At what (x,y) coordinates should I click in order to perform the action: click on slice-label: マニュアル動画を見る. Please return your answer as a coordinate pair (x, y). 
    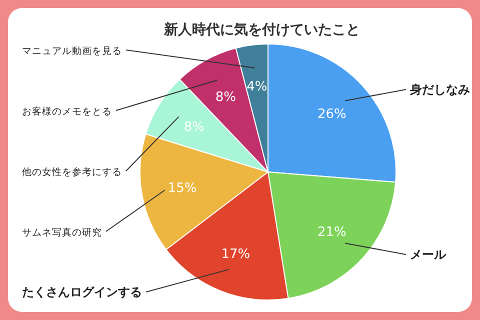
    Looking at the image, I should click on (72, 51).